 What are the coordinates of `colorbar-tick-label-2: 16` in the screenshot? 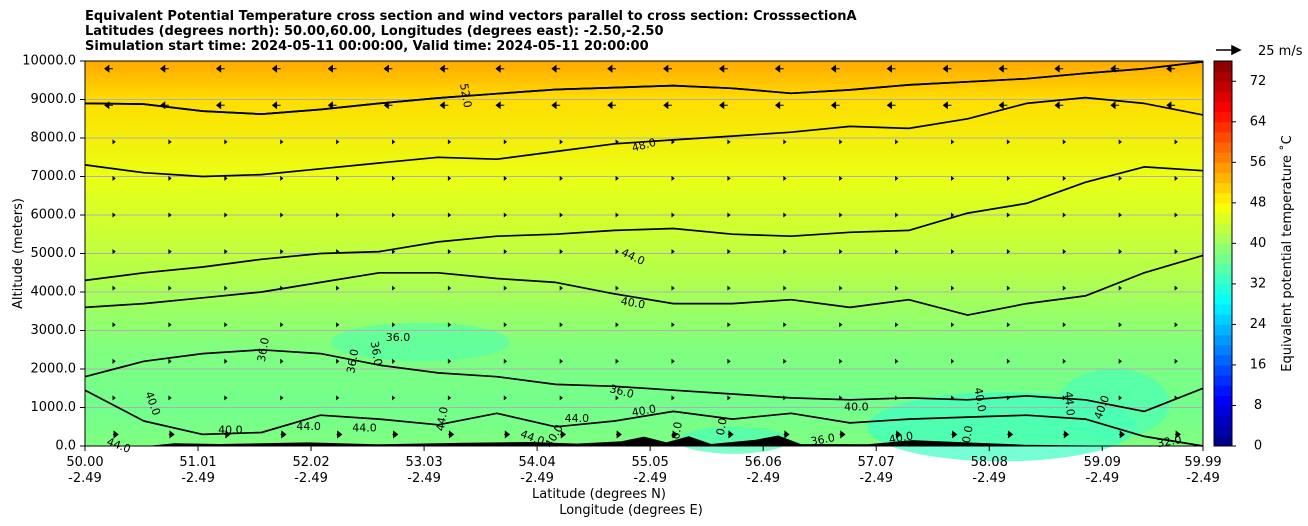 It's located at (1258, 364).